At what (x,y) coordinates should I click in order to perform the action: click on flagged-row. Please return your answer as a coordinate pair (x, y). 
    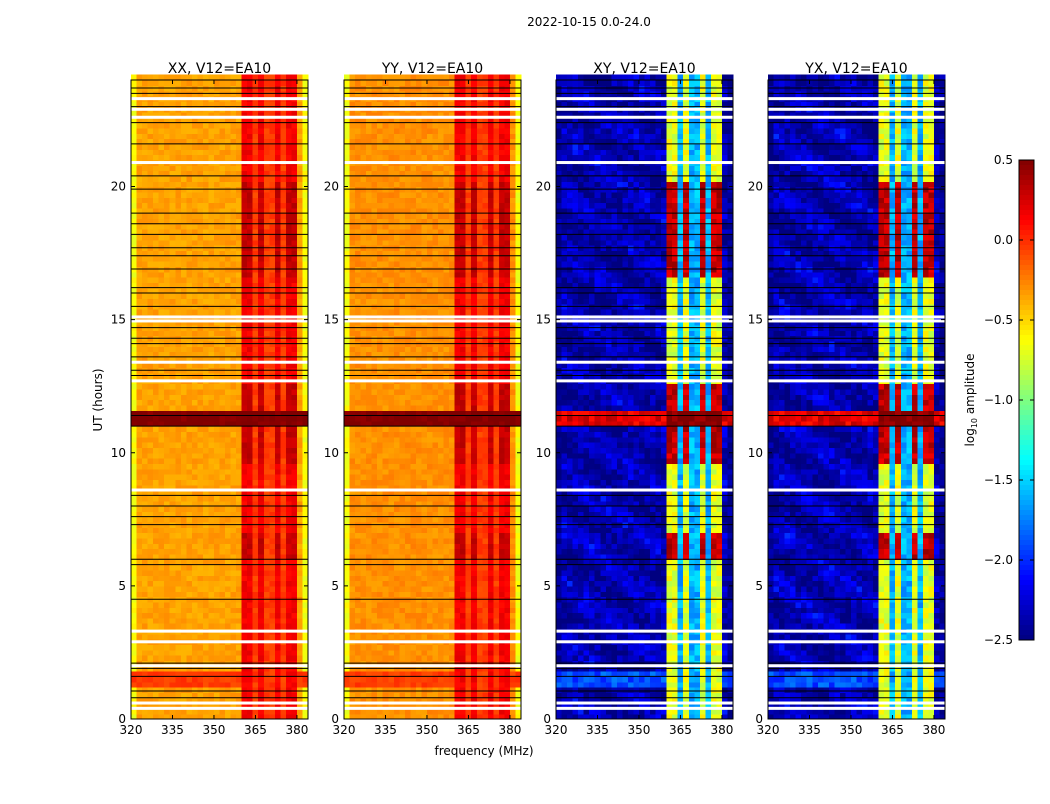
    Looking at the image, I should click on (219, 641).